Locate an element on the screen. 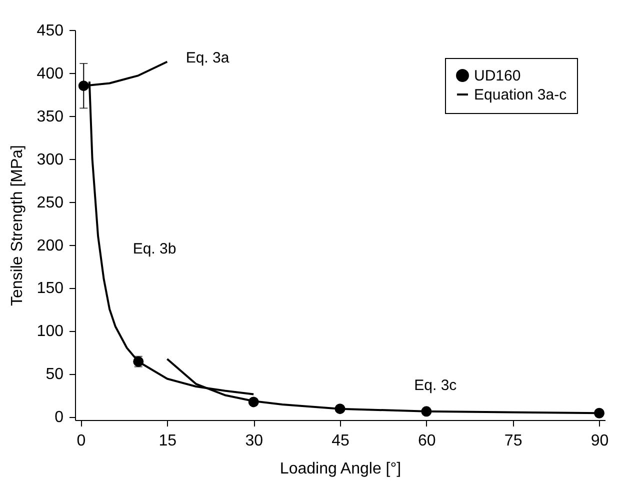  legend-label: UD160 is located at coordinates (497, 76).